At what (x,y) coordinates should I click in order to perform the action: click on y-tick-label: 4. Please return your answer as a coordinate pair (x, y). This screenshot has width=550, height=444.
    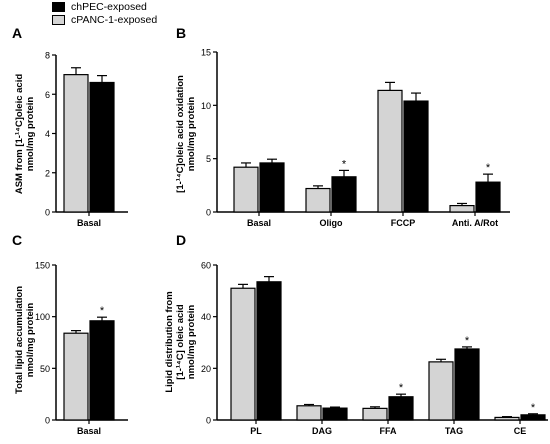
    Looking at the image, I should click on (47, 134).